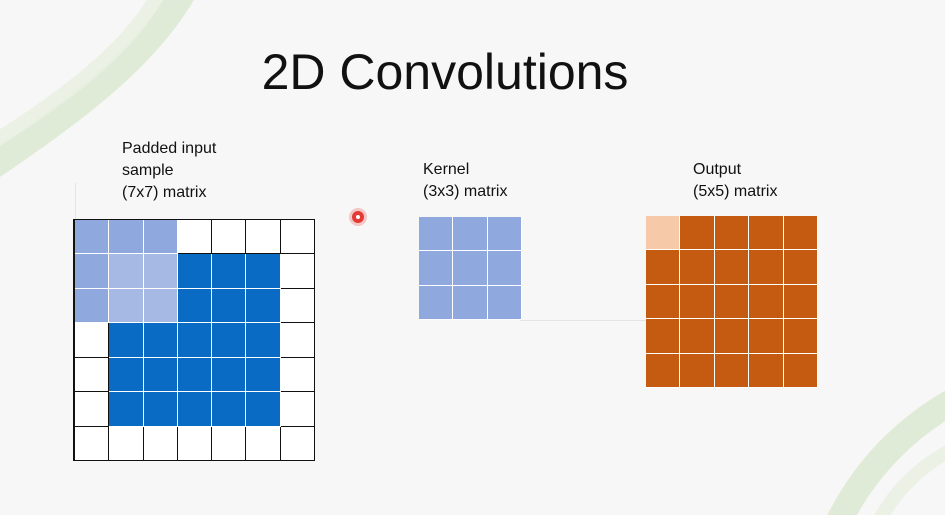 The height and width of the screenshot is (515, 945). Describe the element at coordinates (169, 170) in the screenshot. I see `input-matrix-label: Padded input sample (7x7) matrix` at that location.